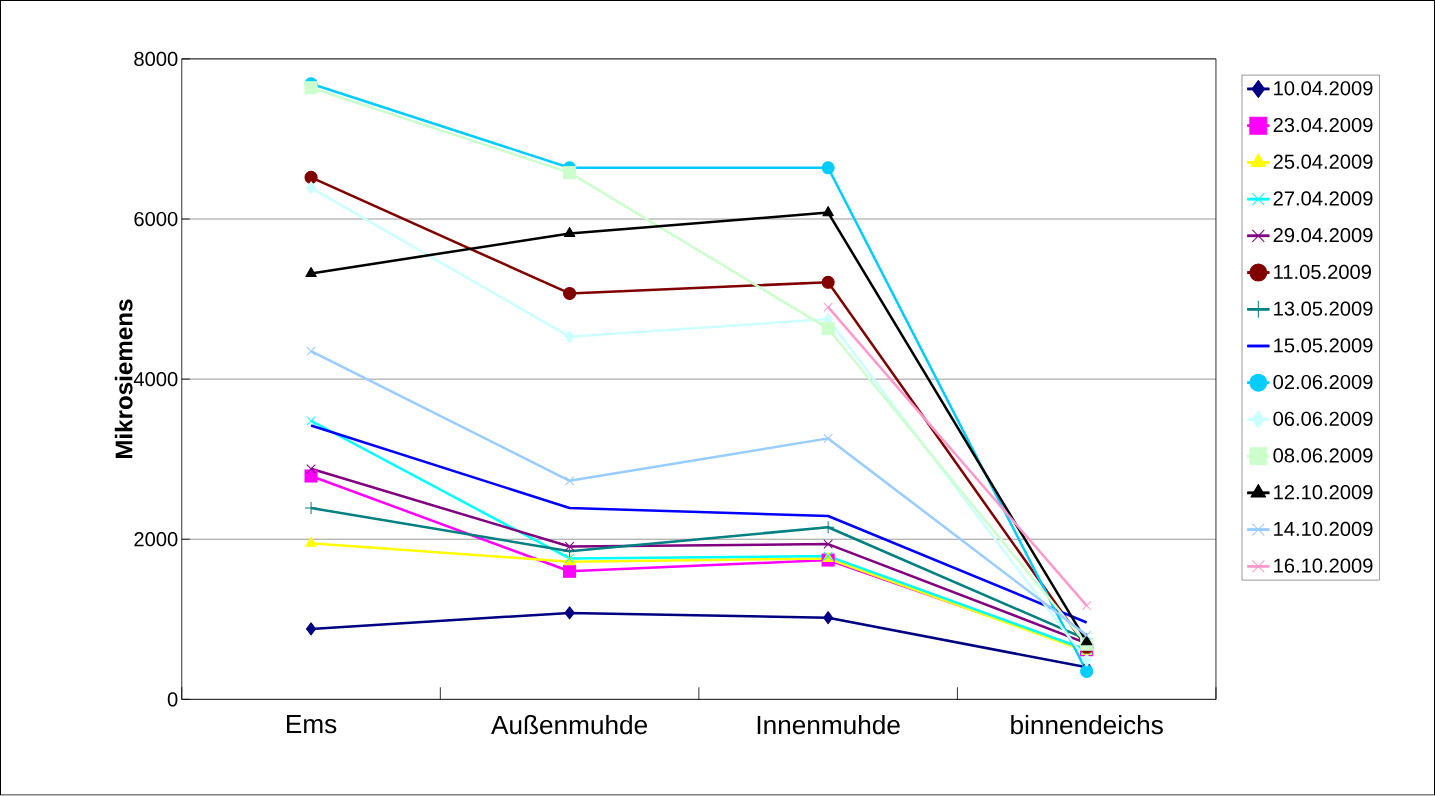 Image resolution: width=1435 pixels, height=796 pixels. Describe the element at coordinates (156, 539) in the screenshot. I see `y-tick-label: 2000` at that location.